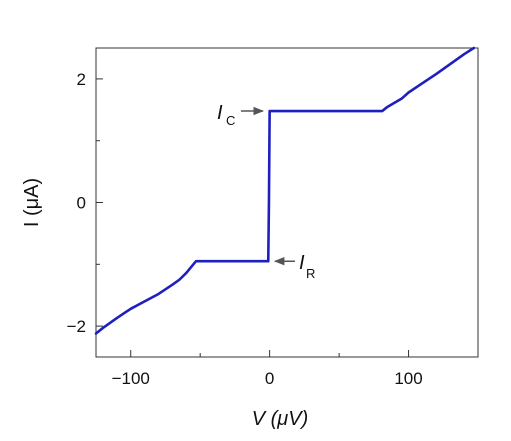  I want to click on annotation-label-ir: I, so click(302, 263).